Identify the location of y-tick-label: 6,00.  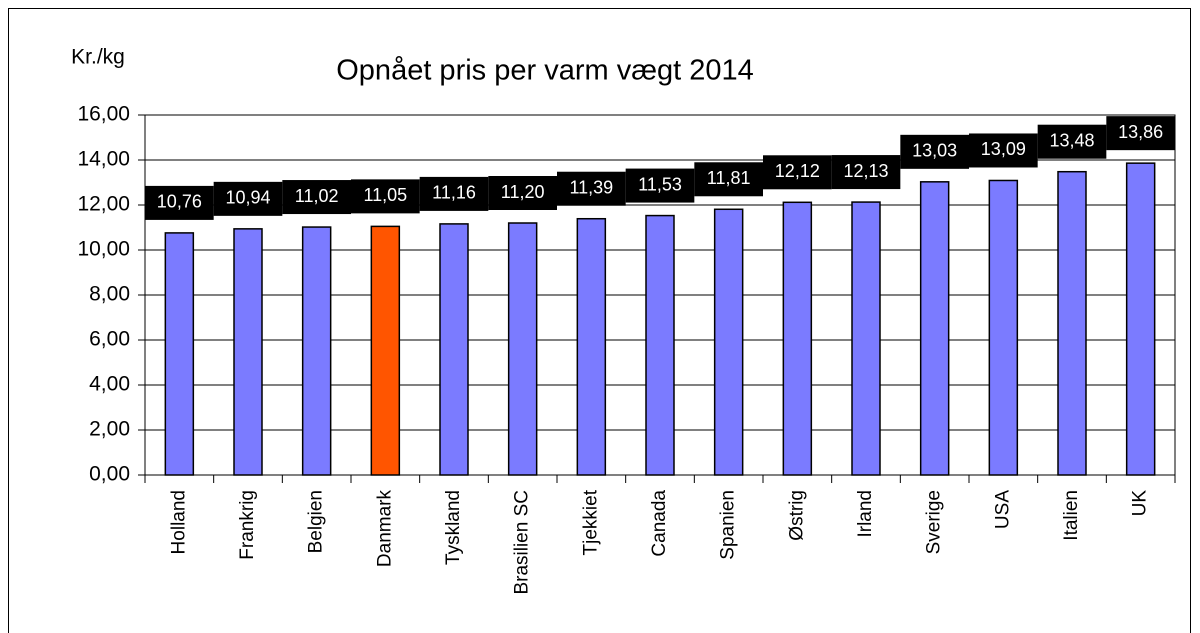
(109, 339).